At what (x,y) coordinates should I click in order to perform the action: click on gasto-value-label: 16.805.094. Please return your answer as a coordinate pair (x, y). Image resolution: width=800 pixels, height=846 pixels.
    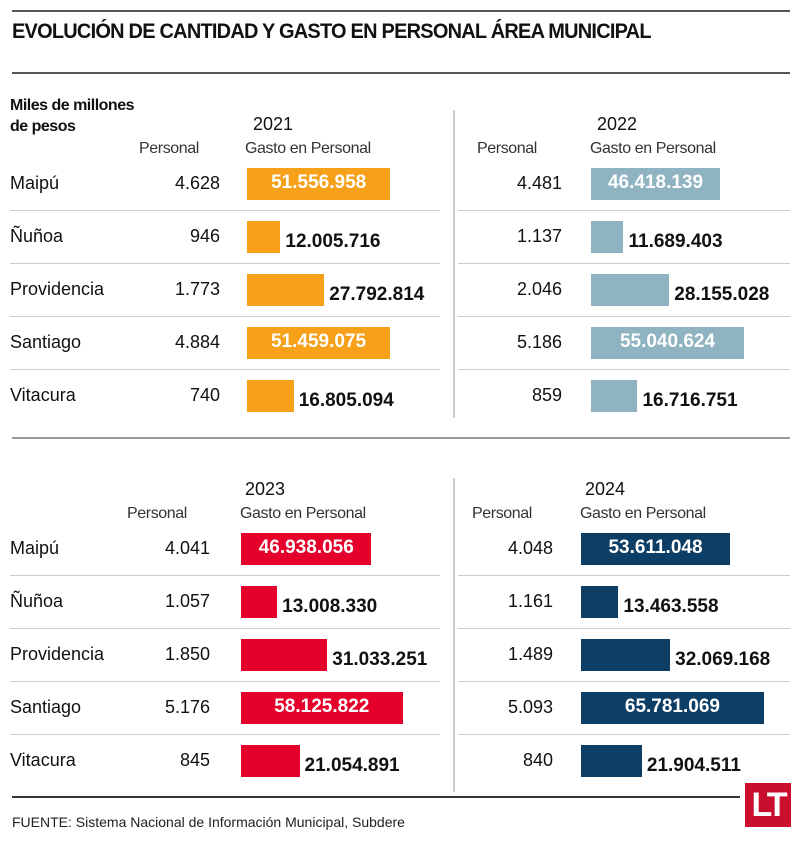
    Looking at the image, I should click on (346, 400).